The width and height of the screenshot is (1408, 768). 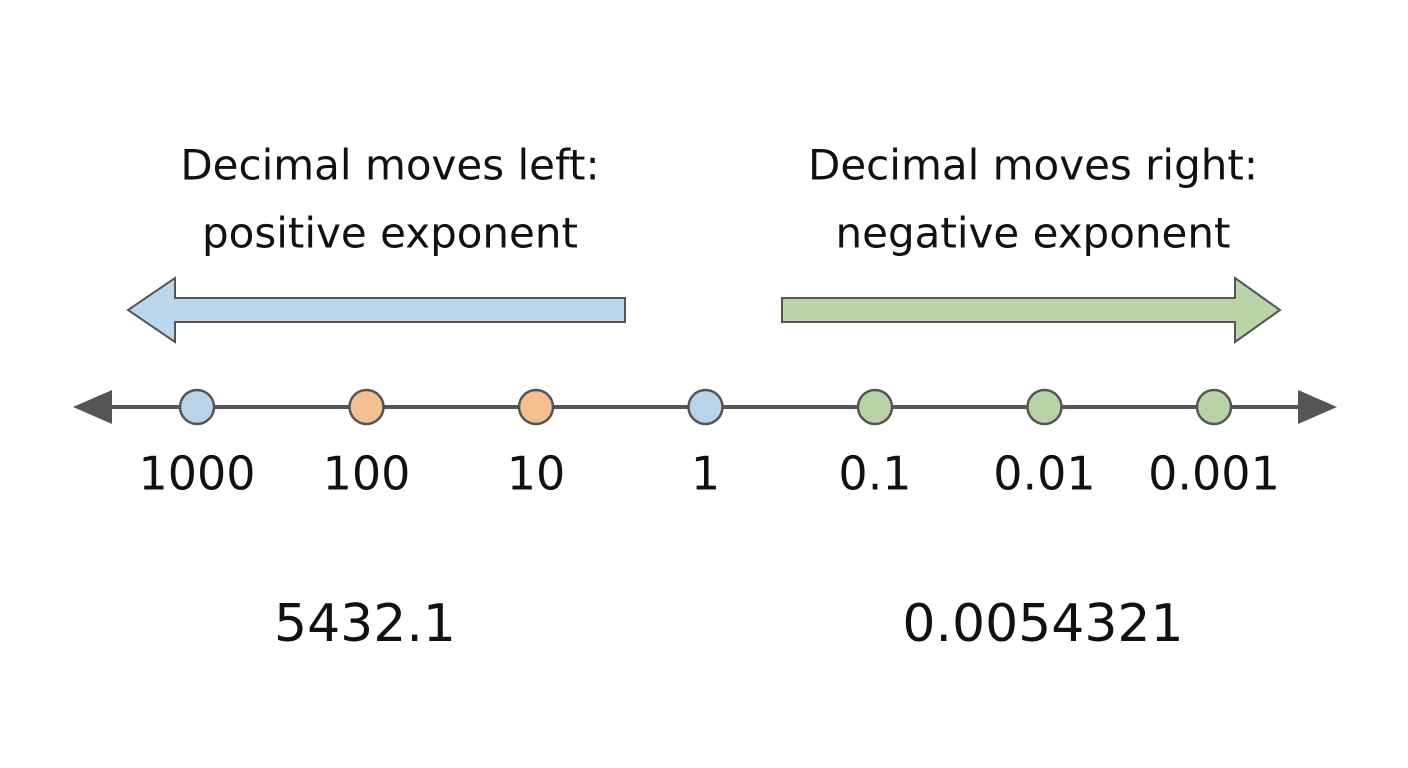 What do you see at coordinates (1033, 233) in the screenshot?
I see `right-heading: negative exponent` at bounding box center [1033, 233].